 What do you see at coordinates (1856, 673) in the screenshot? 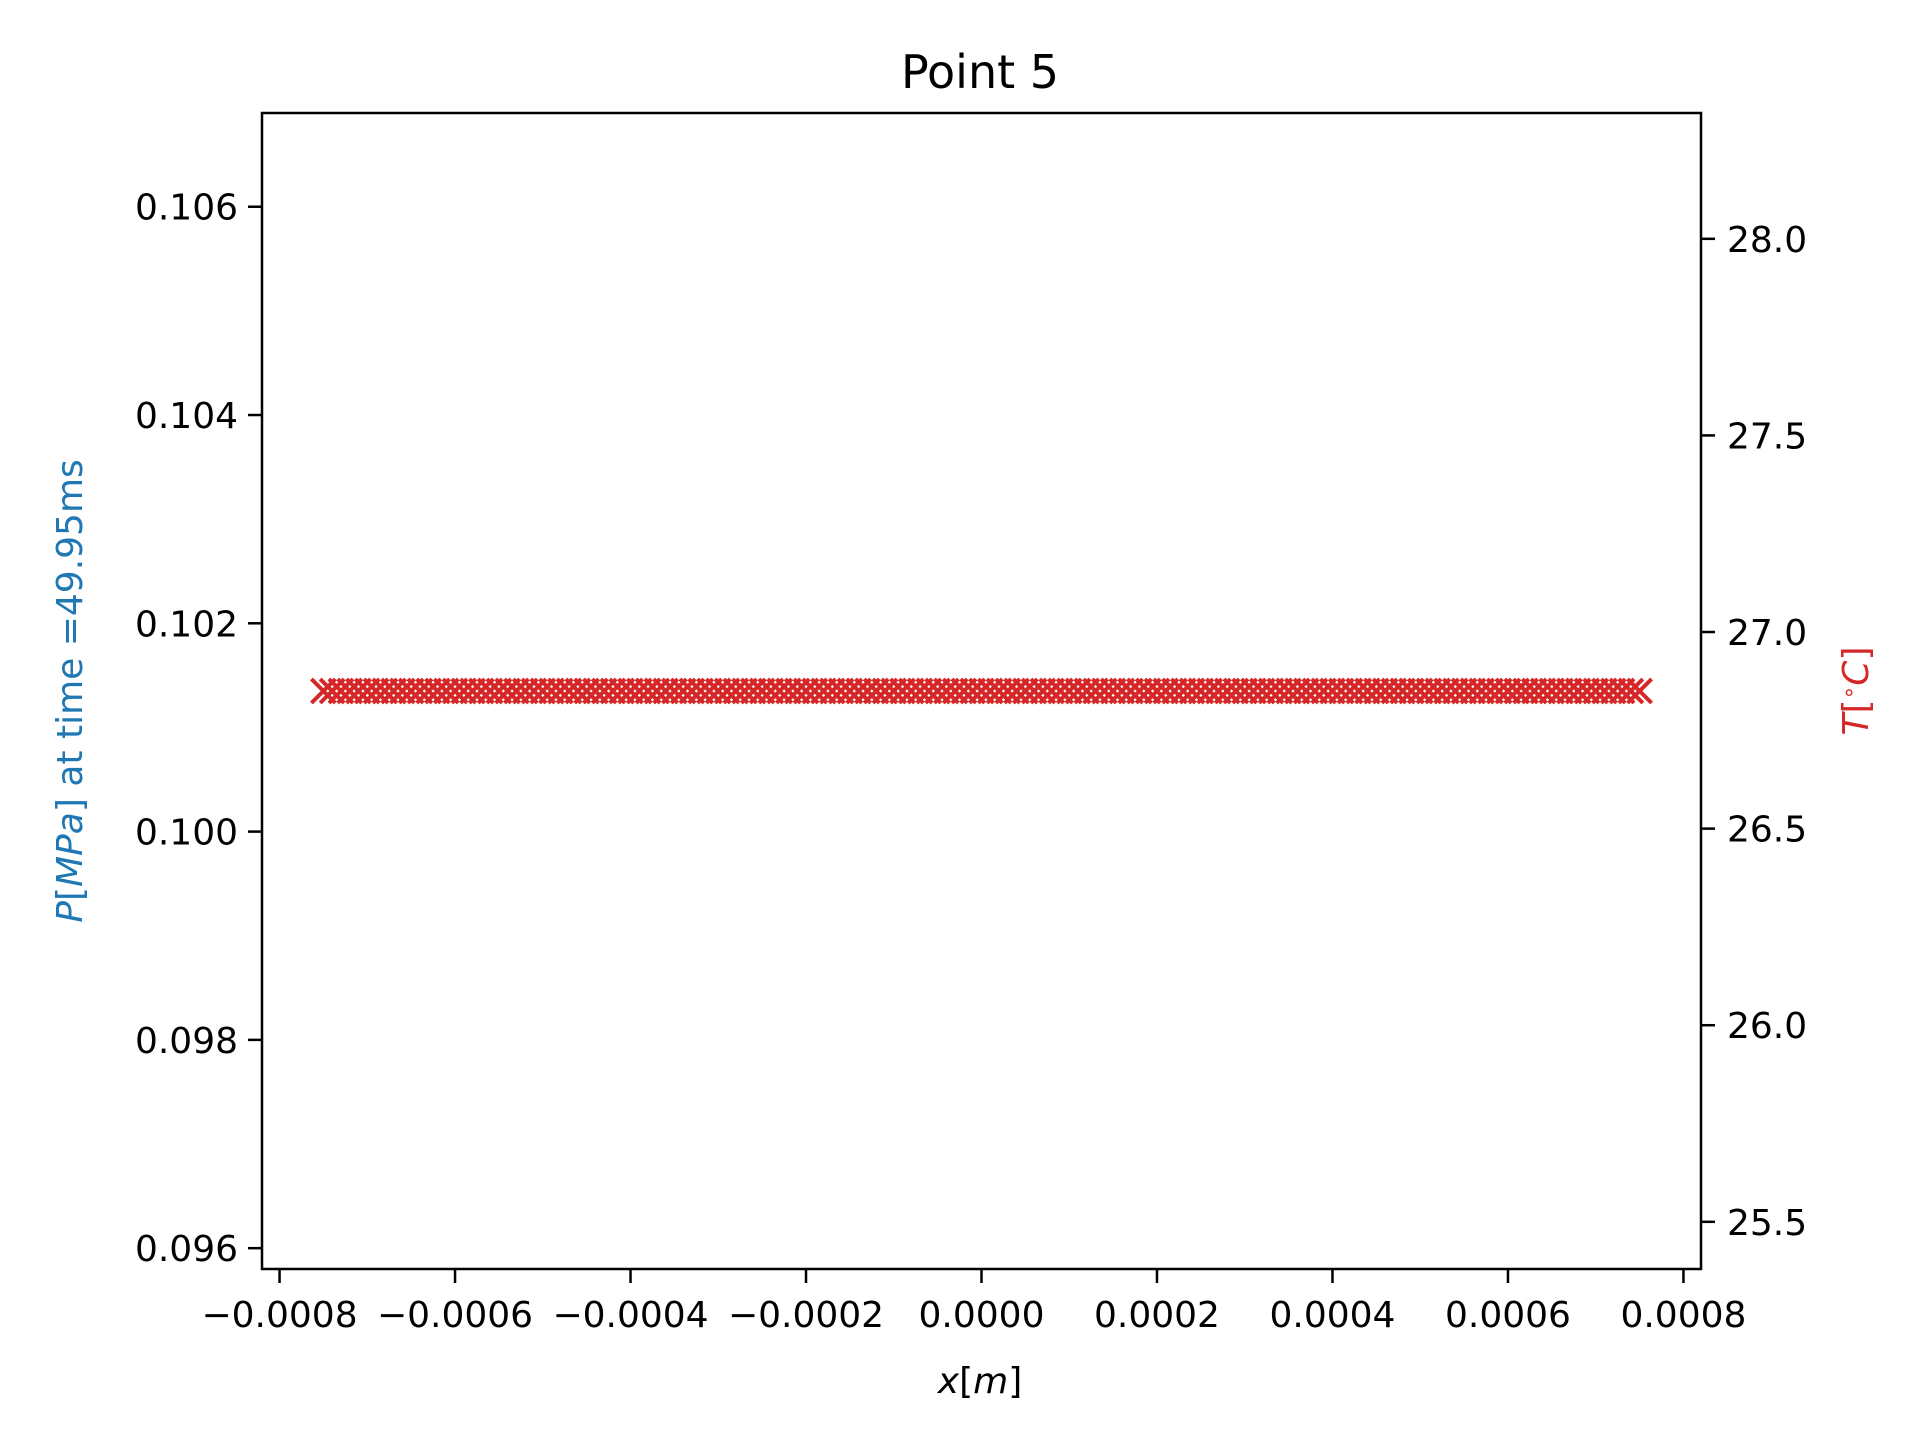
I see `right-y-axis-label-unit: C` at bounding box center [1856, 673].